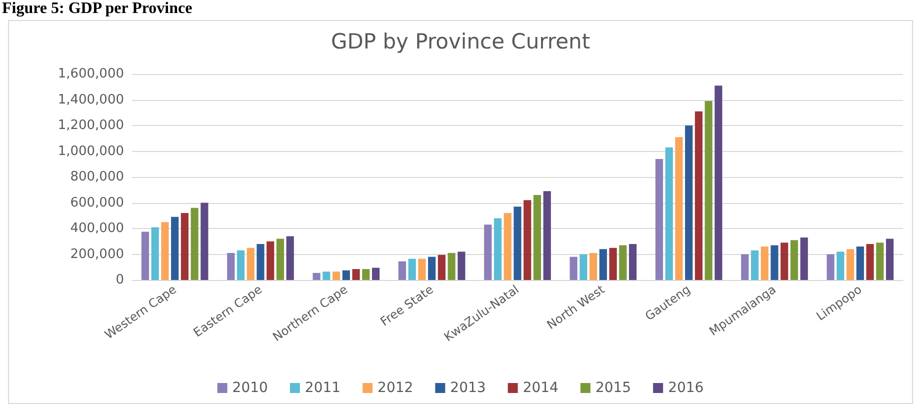 This screenshot has height=406, width=918. I want to click on chart-title: GDP by Province Current, so click(460, 42).